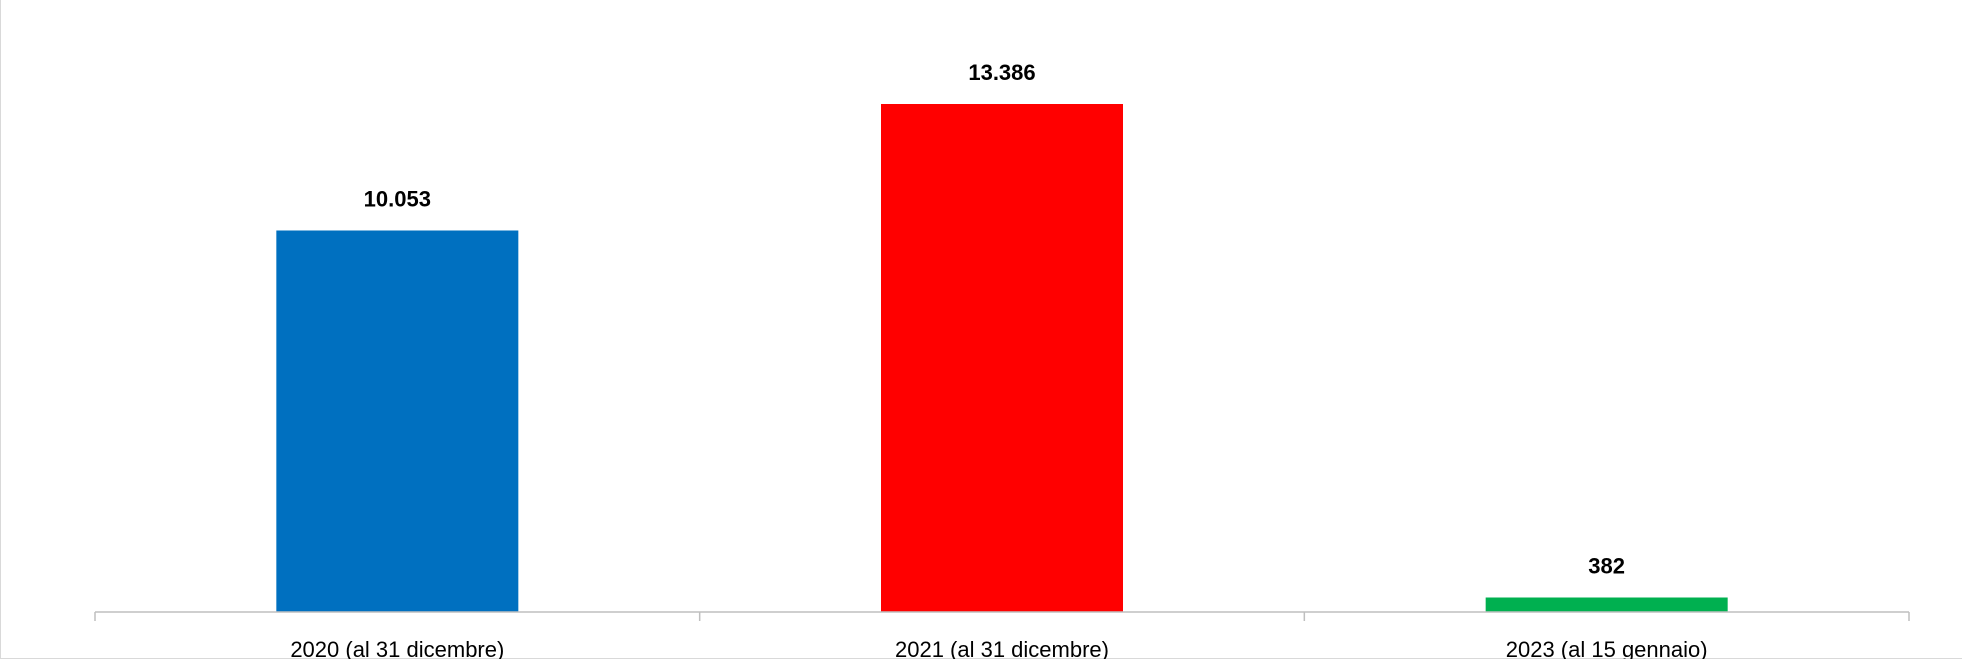  I want to click on x-tick-label: 2020 (al 31 dicembre), so click(397, 648).